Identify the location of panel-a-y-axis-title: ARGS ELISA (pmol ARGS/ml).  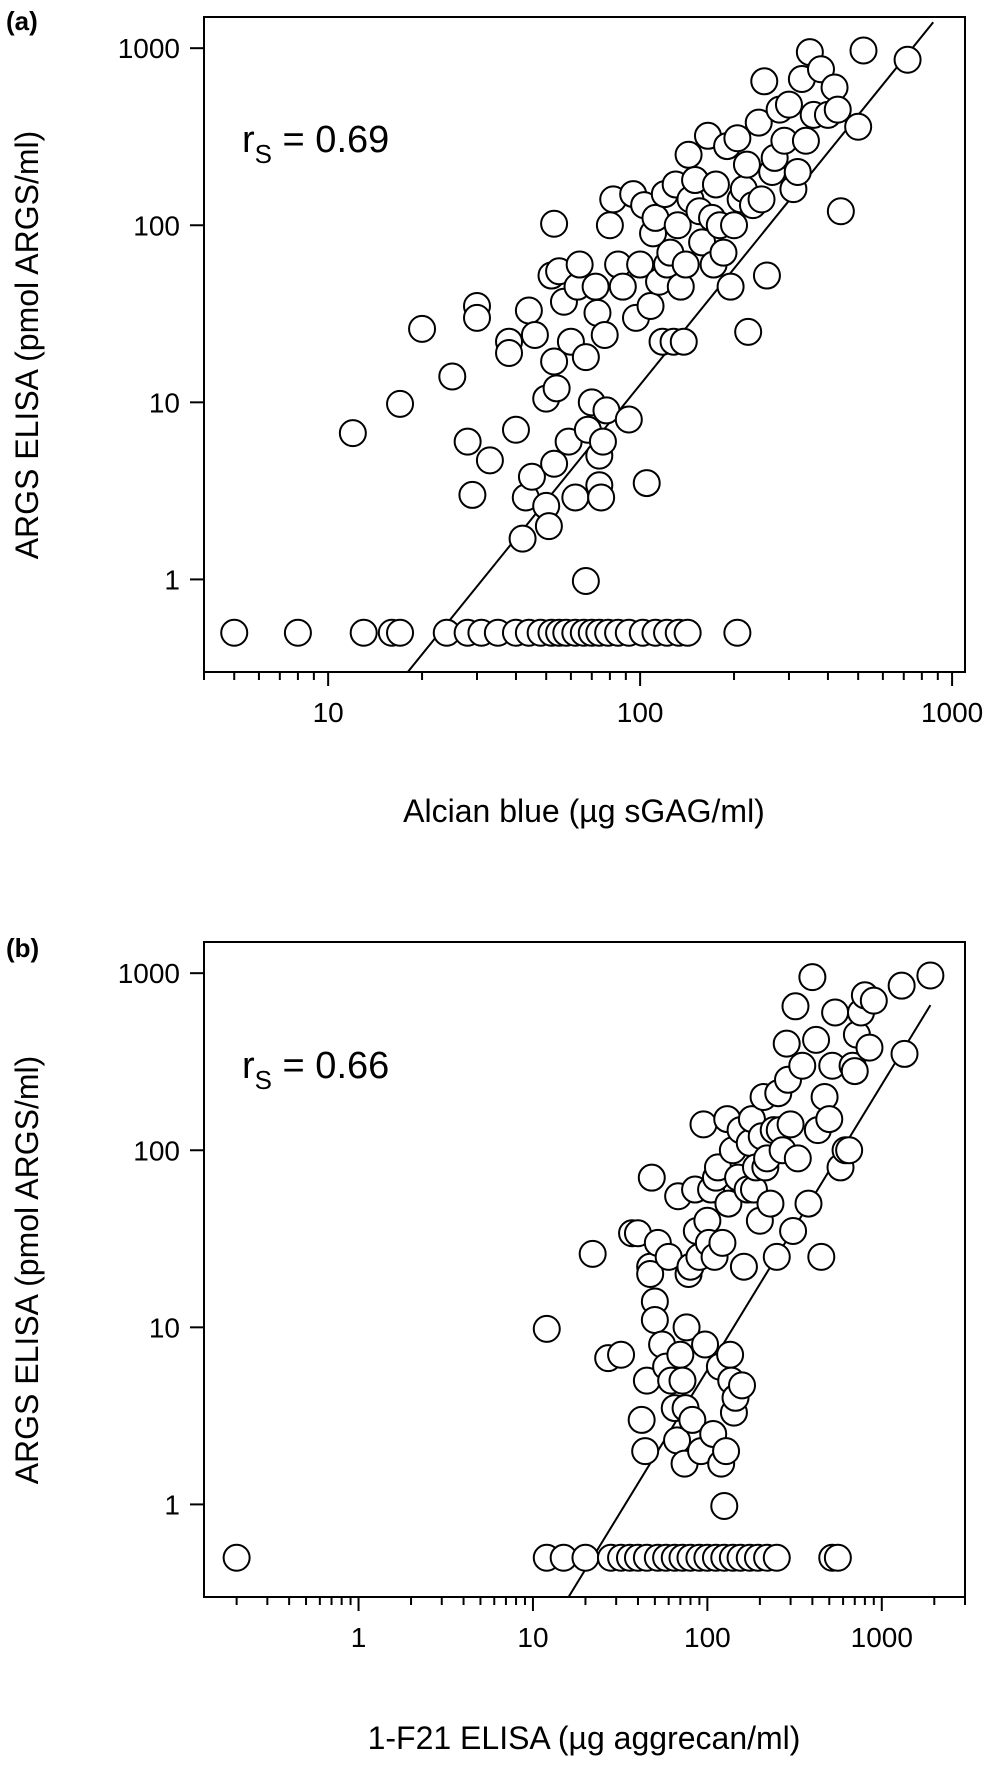
(27, 345).